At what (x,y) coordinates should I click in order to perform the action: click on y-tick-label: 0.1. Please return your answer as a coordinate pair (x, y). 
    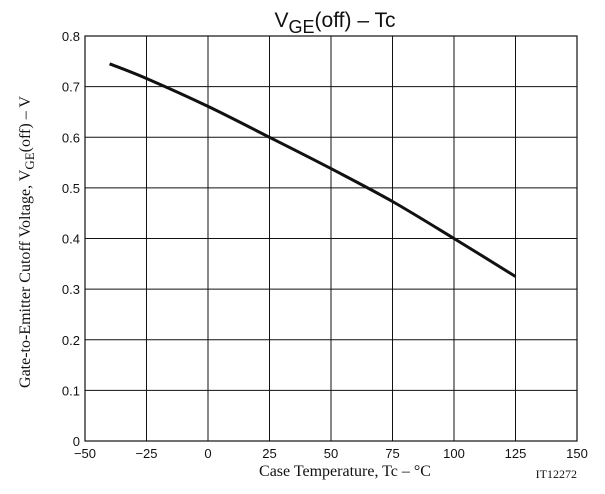
    Looking at the image, I should click on (71, 390).